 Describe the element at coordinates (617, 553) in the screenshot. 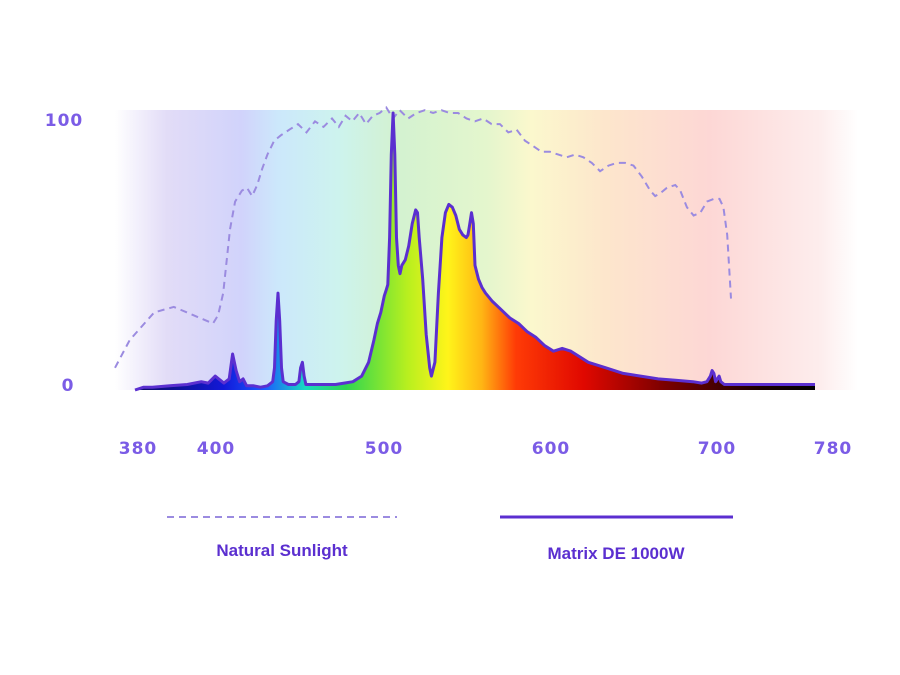

I see `legend-label-matrix-de-1000w: Matrix DE 1000W` at that location.